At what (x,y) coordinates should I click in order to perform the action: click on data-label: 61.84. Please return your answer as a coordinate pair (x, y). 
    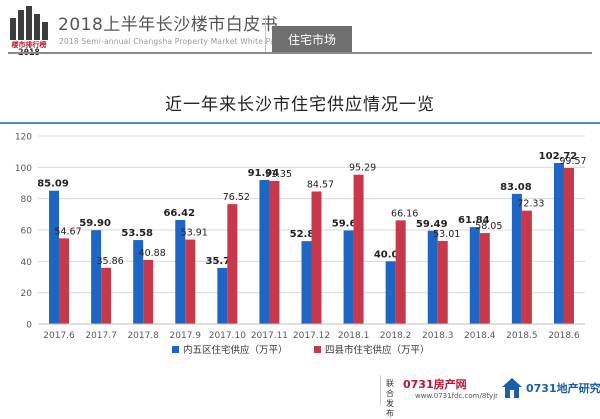
    Looking at the image, I should click on (474, 220).